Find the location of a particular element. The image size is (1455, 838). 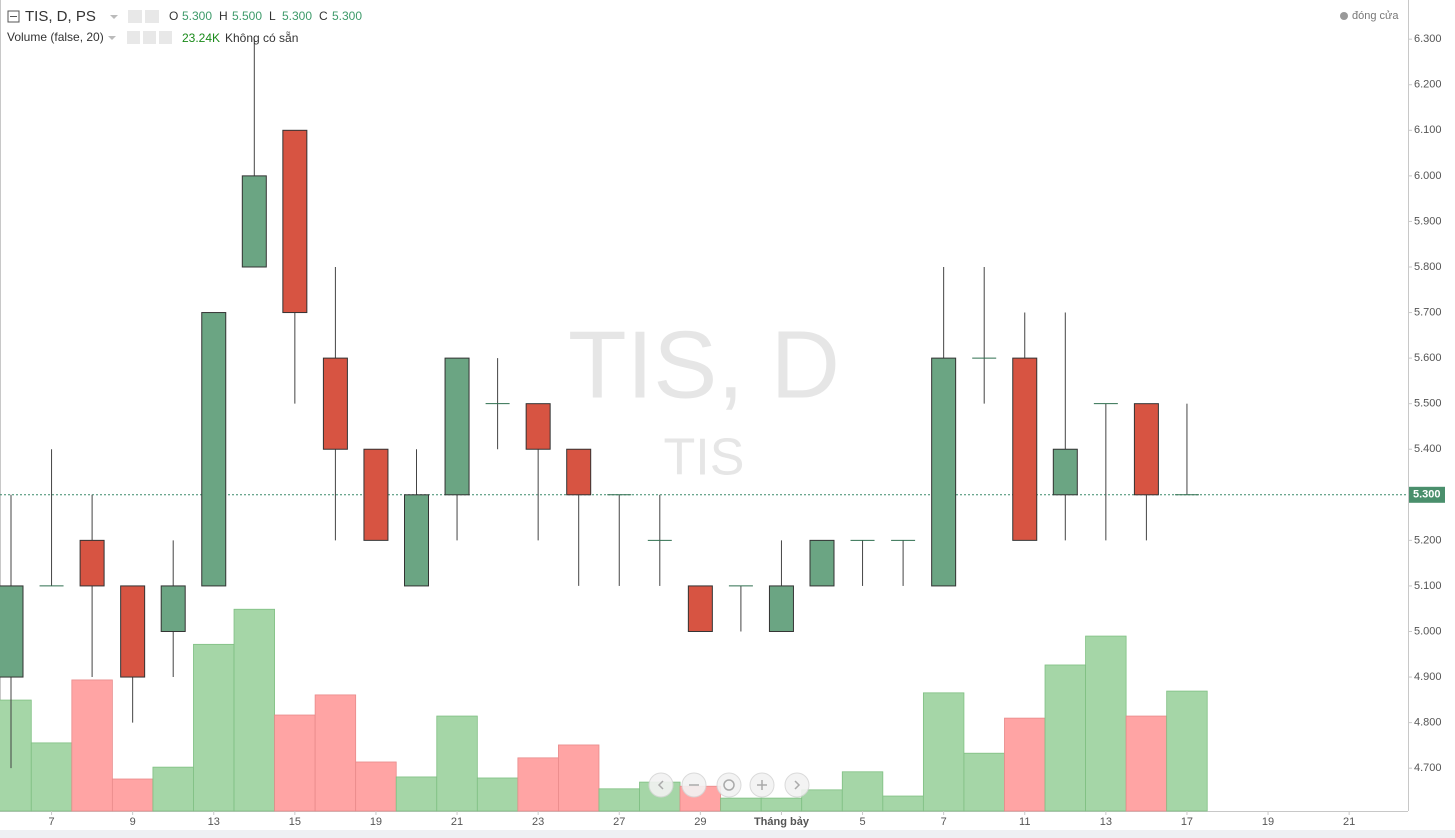

ohlc-value: 5.500 is located at coordinates (247, 16).